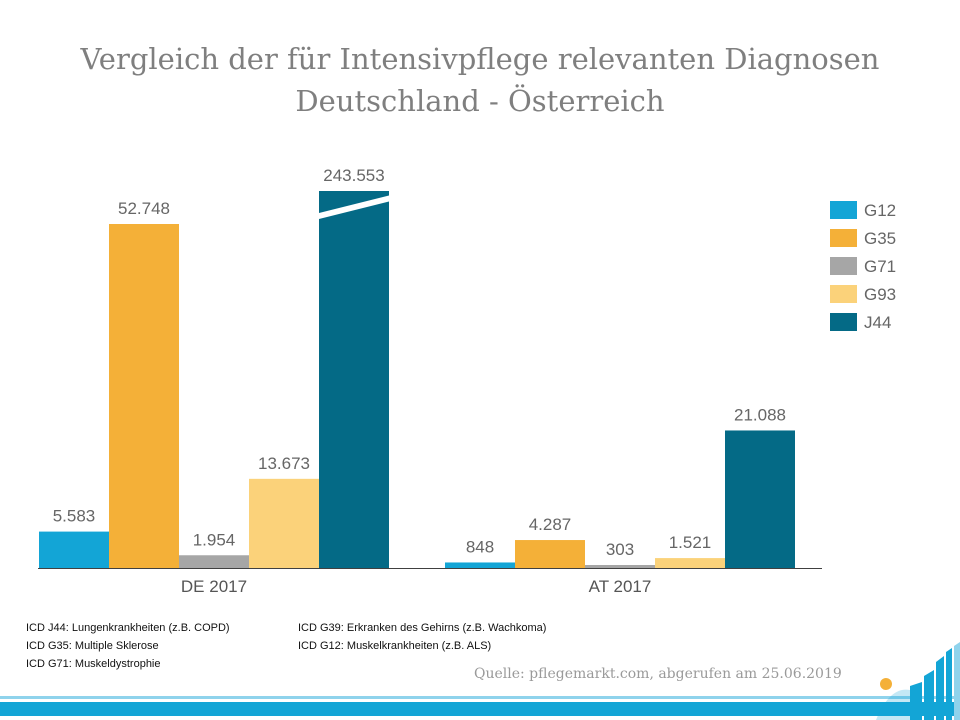  Describe the element at coordinates (690, 542) in the screenshot. I see `value-label: 1.521` at that location.